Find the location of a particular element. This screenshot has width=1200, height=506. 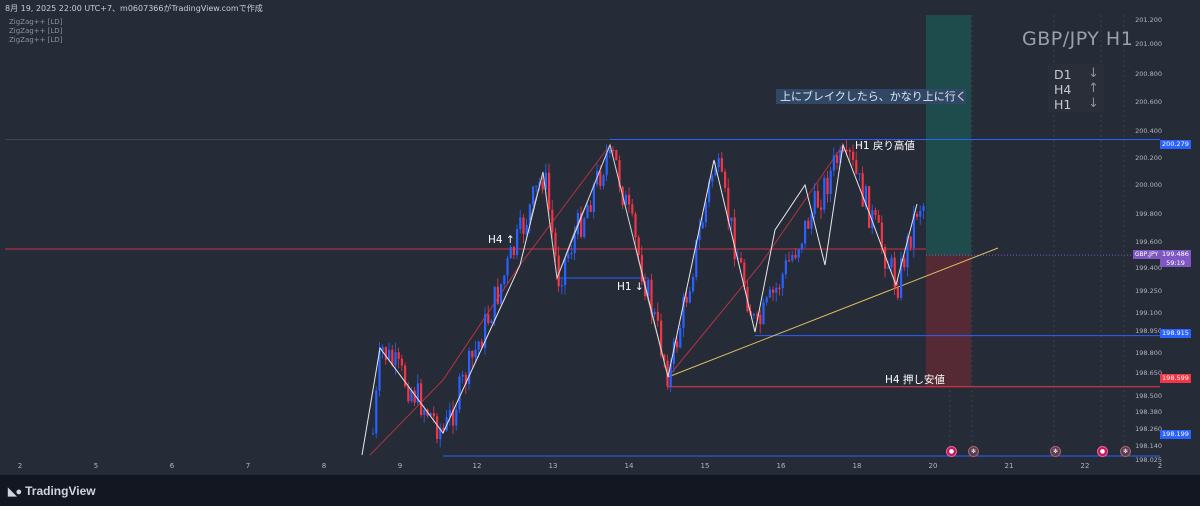

time-tick-label: 22 is located at coordinates (1085, 466).